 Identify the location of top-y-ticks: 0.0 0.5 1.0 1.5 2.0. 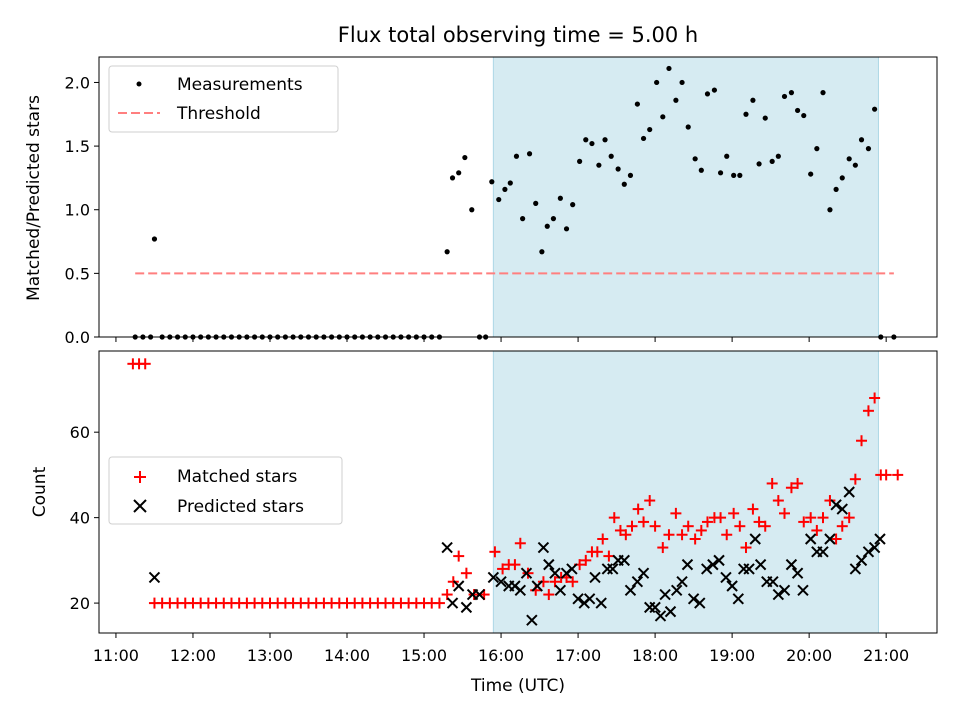
(82, 210).